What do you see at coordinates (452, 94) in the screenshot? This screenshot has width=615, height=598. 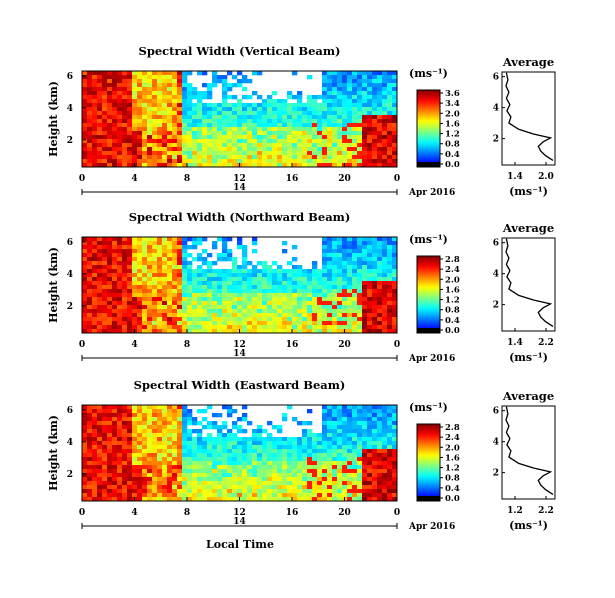 I see `colorbar-tick-label: 3.6` at bounding box center [452, 94].